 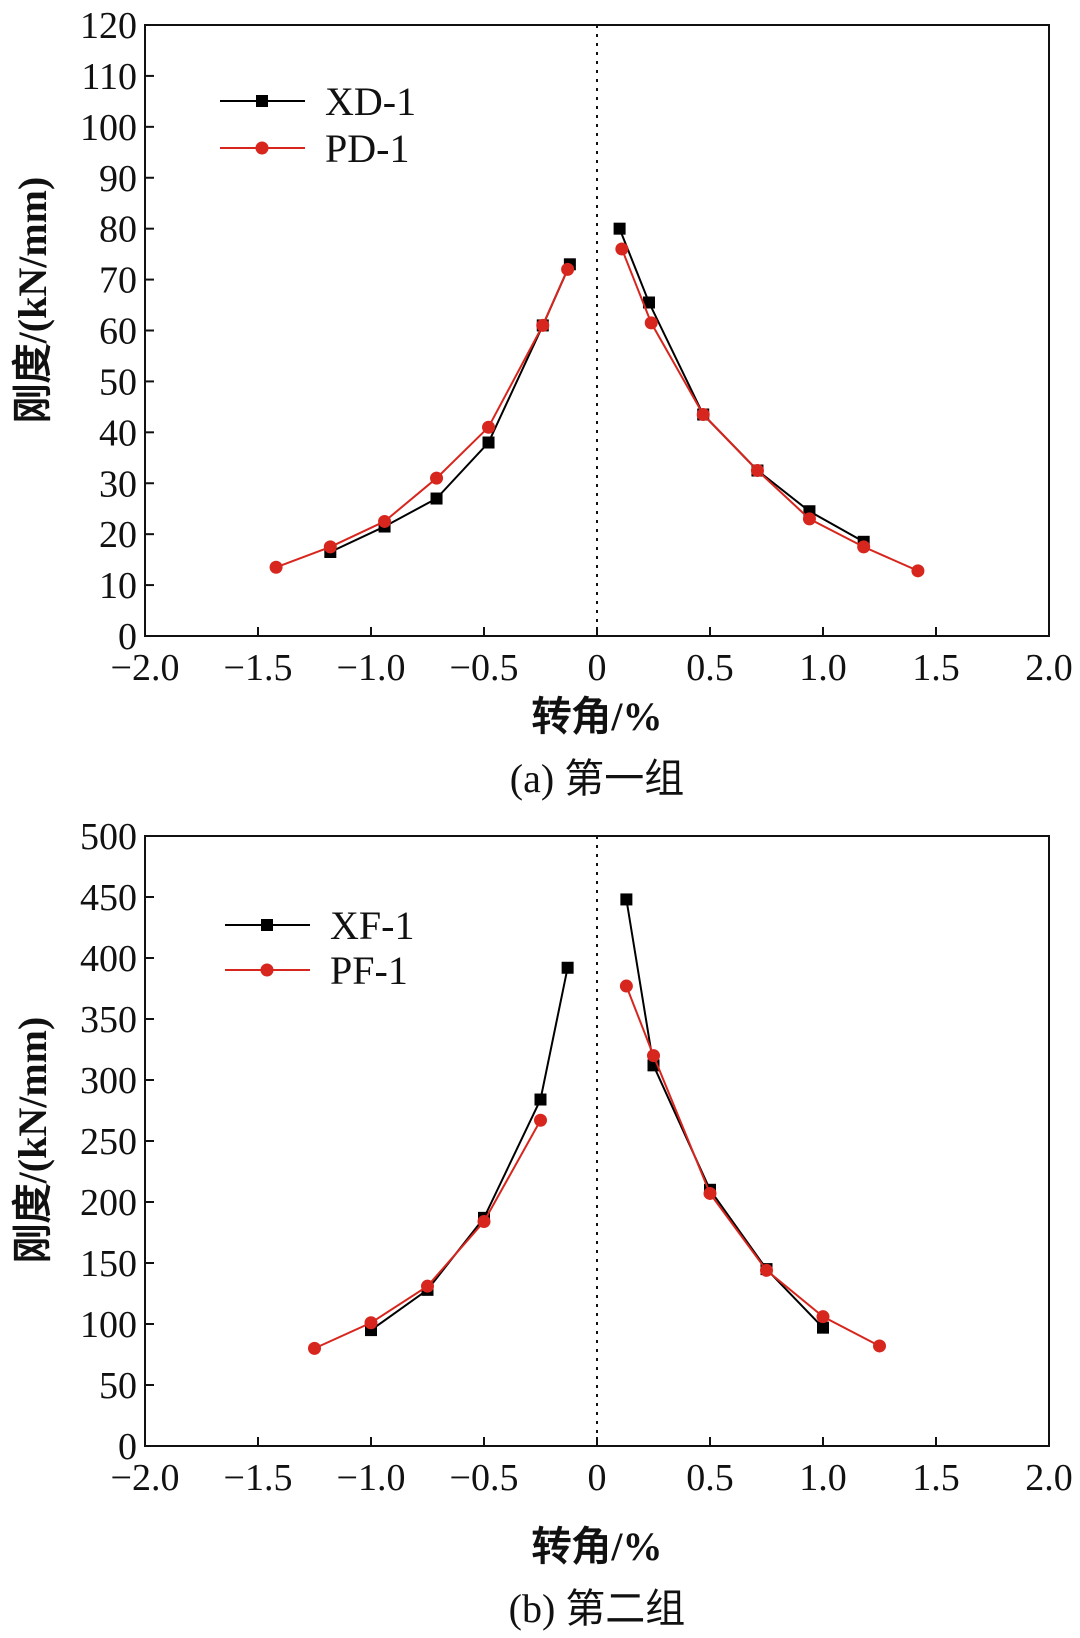 What do you see at coordinates (108, 1203) in the screenshot?
I see `y-tick-label: 200` at bounding box center [108, 1203].